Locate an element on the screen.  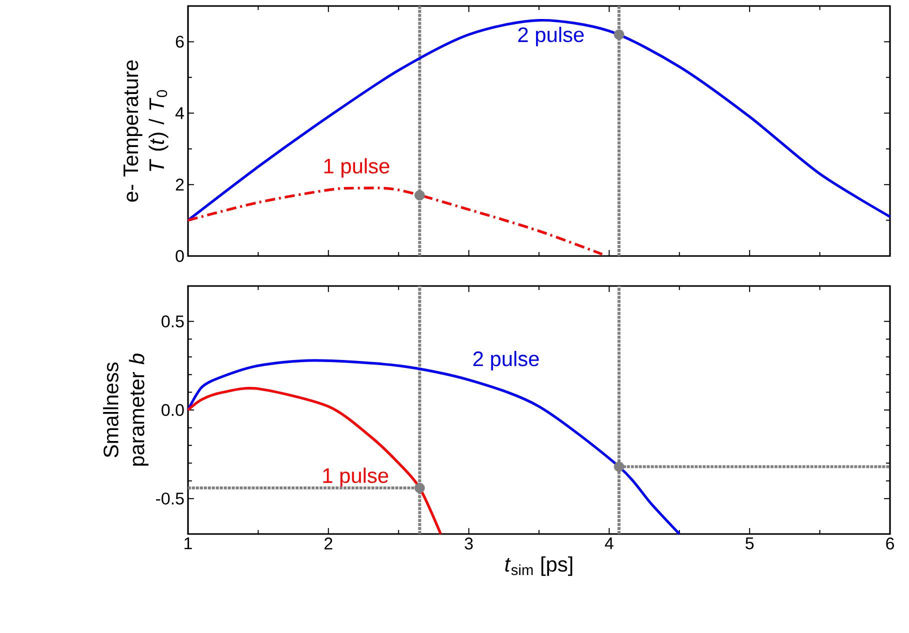
y-tick-label: 2 is located at coordinates (180, 184).